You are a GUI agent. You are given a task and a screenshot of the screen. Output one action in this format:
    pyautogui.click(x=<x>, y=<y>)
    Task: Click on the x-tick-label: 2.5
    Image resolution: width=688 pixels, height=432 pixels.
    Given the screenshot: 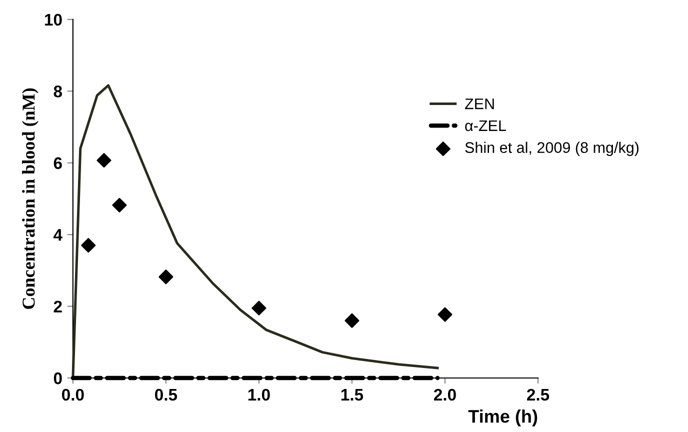 What is the action you would take?
    pyautogui.click(x=538, y=394)
    